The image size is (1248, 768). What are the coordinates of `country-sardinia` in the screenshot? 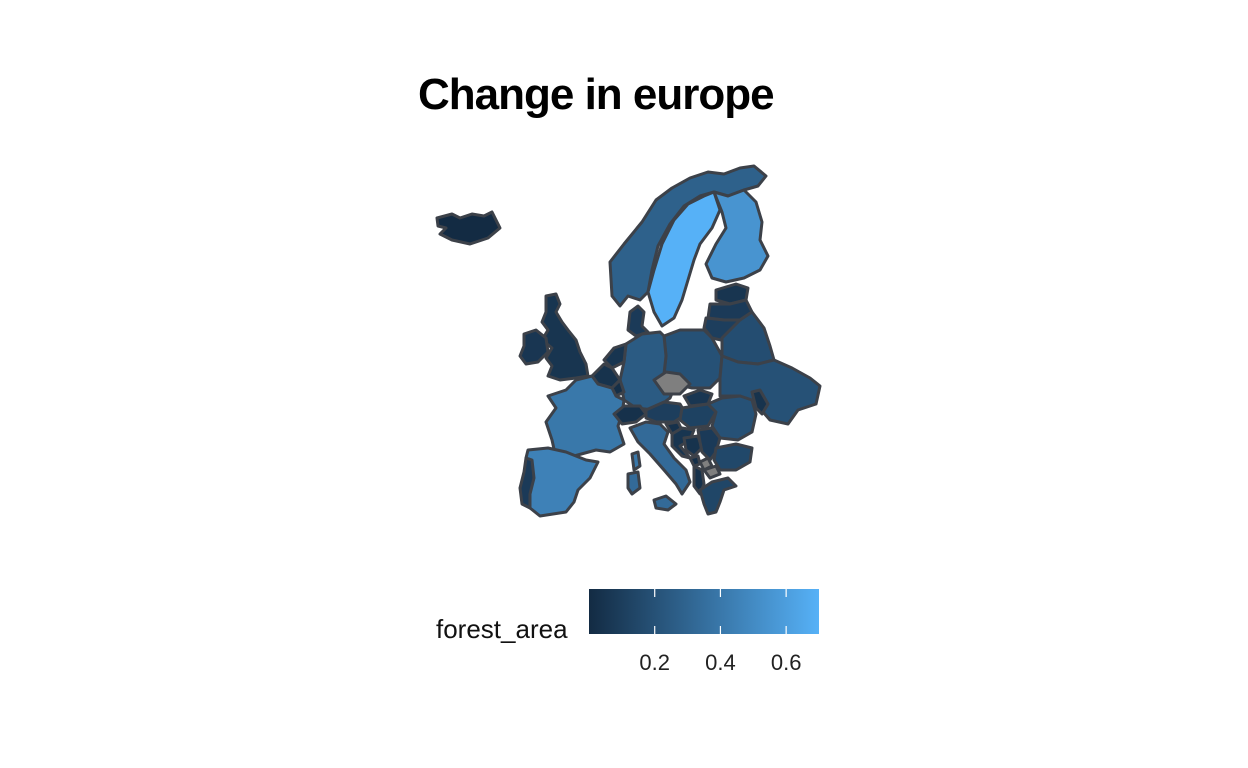 It's located at (634, 483).